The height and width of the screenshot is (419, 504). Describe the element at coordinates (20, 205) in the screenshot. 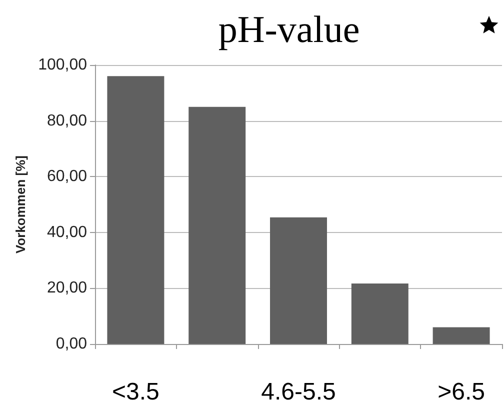

I see `y-axis-title: Vorkommen [%]` at that location.